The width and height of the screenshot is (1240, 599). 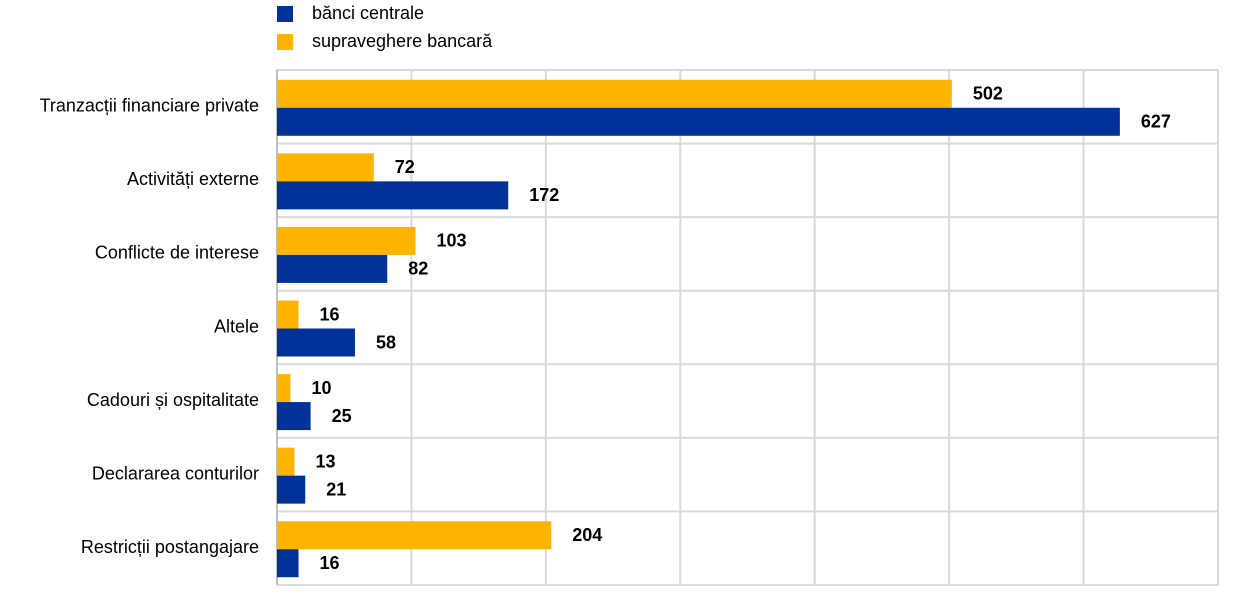 I want to click on y-tick-label: Tranzacții financiare private, so click(x=149, y=106).